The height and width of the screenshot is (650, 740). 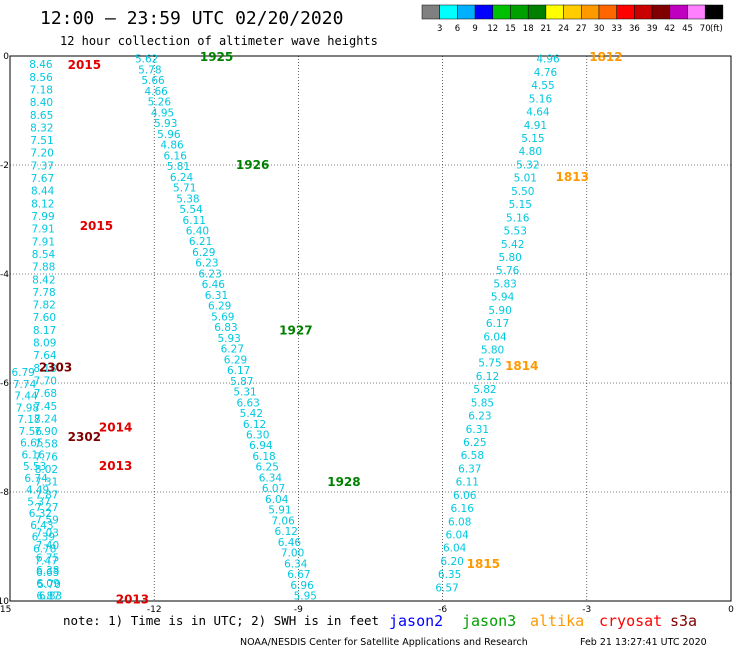 I want to click on wave-height-value: 5.42, so click(x=251, y=414).